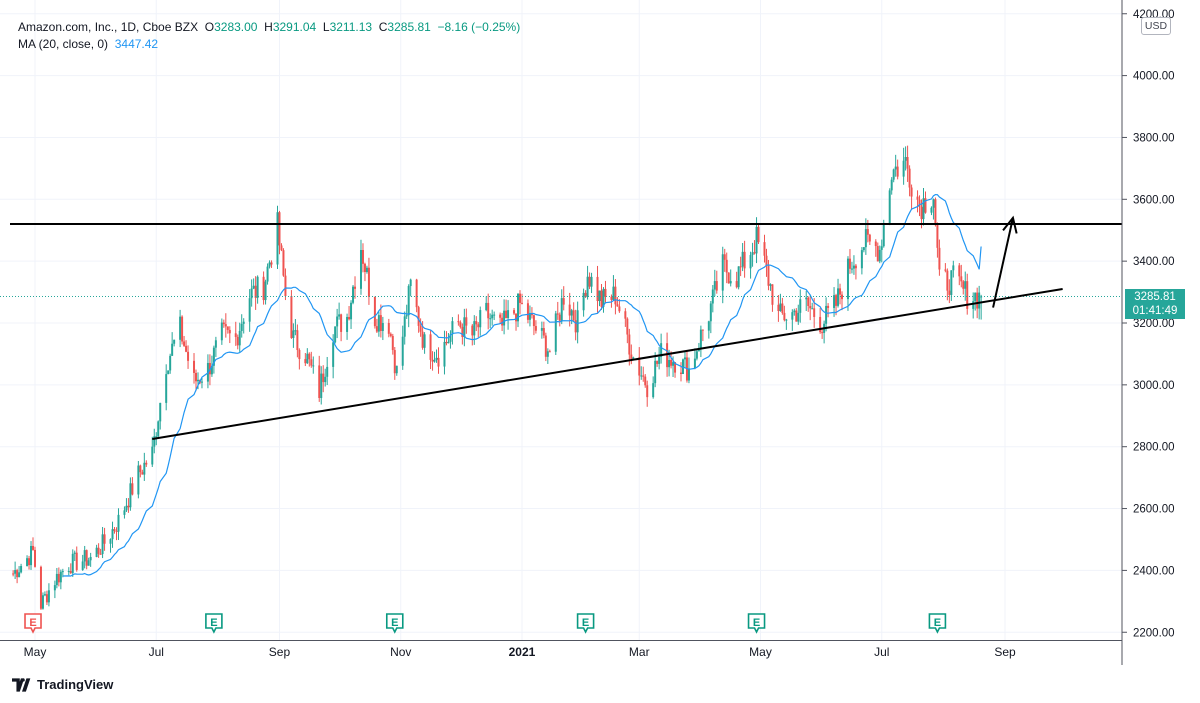 This screenshot has height=703, width=1200. I want to click on brand-name: TradingView, so click(75, 684).